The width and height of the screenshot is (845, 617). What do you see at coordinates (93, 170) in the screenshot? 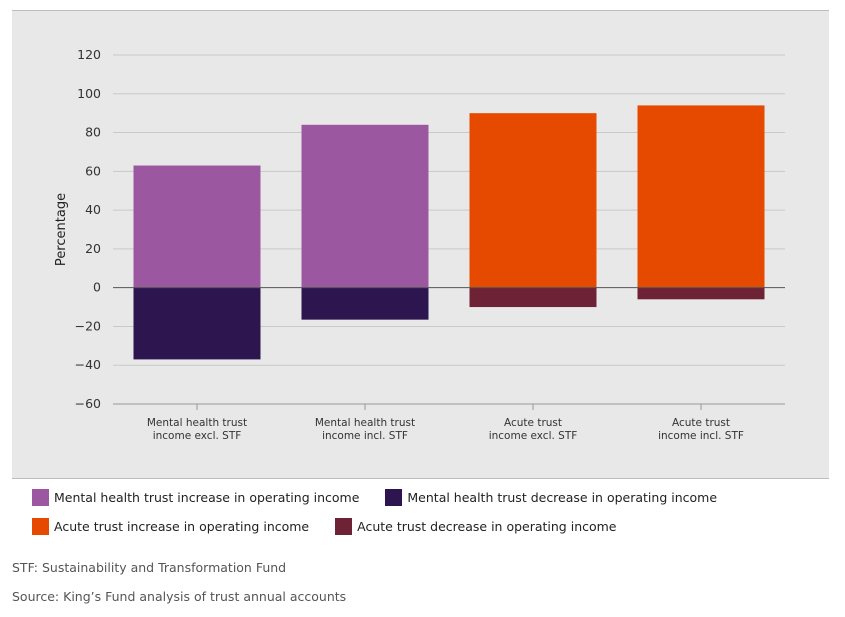
I see `y-tick-label-3: 60` at bounding box center [93, 170].